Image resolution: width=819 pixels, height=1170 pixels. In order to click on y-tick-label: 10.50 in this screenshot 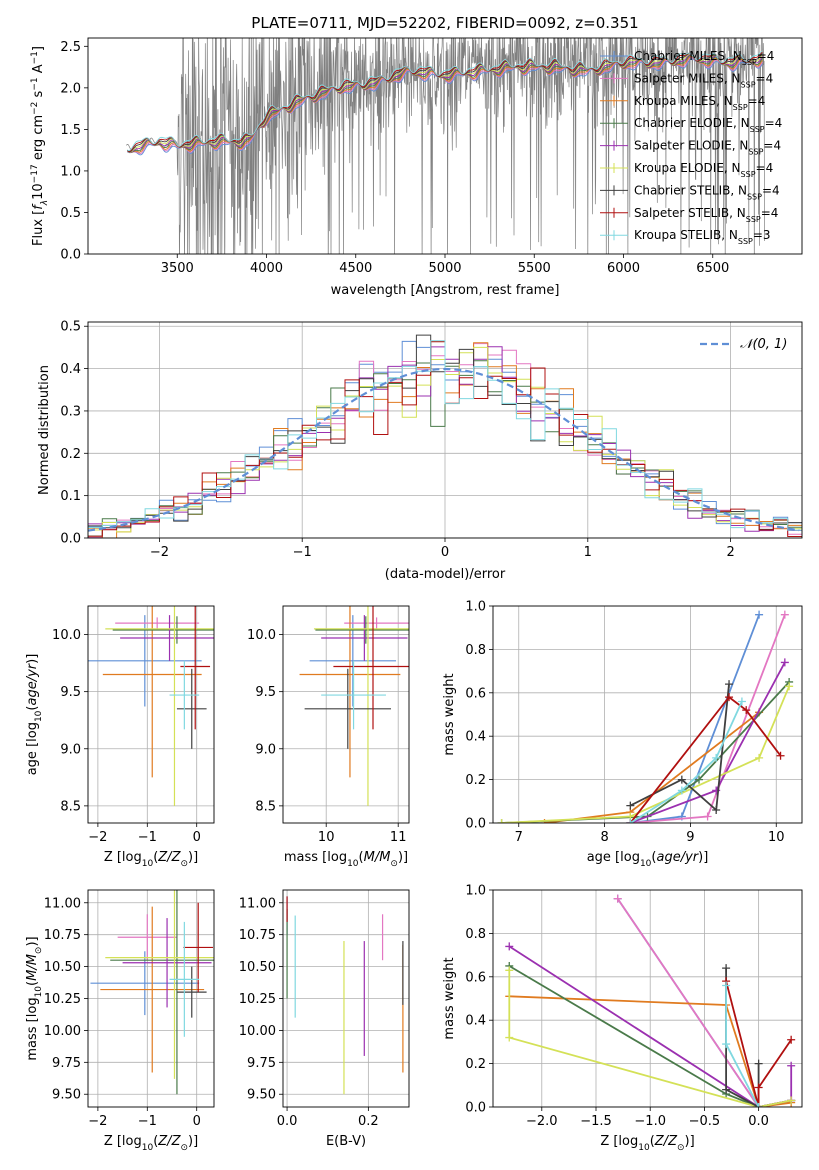, I will do `click(257, 967)`.